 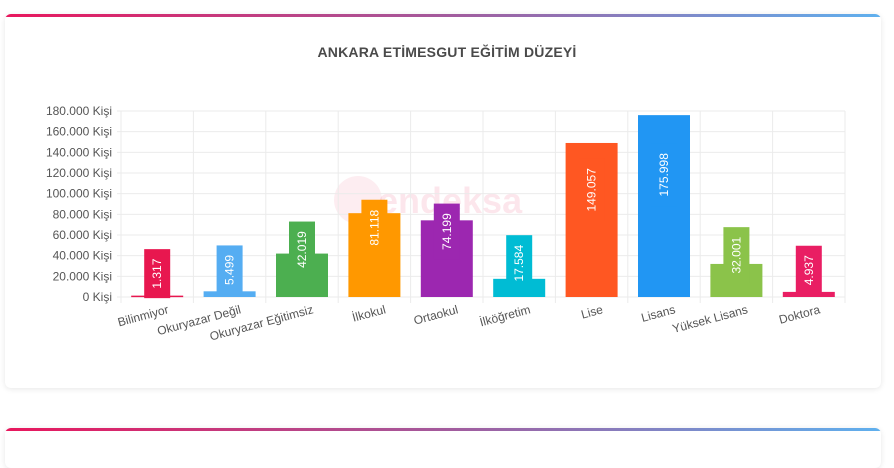 I want to click on data-label: 81.118, so click(x=374, y=228).